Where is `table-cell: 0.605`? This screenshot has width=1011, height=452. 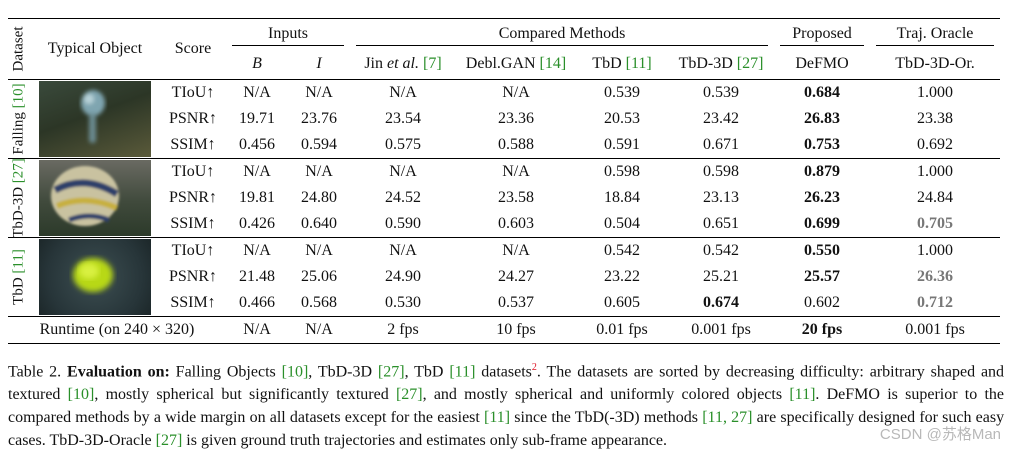
table-cell: 0.605 is located at coordinates (622, 302).